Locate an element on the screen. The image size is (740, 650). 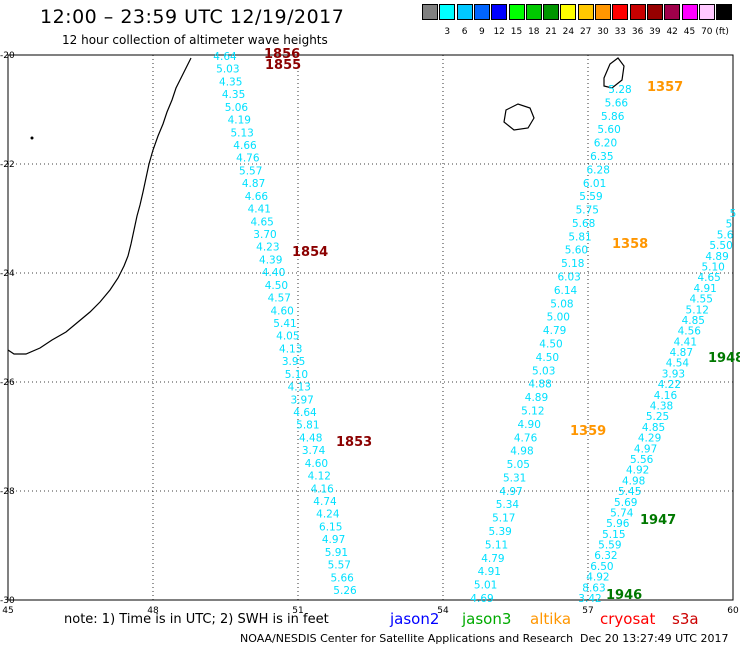
wave-height-value: 5.17 is located at coordinates (503, 519).